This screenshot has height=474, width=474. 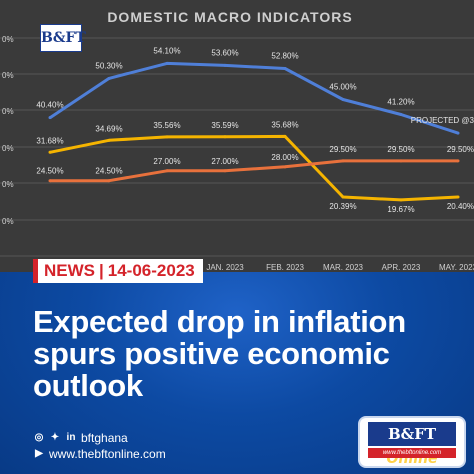 What do you see at coordinates (284, 157) in the screenshot?
I see `data-label: 28.00%` at bounding box center [284, 157].